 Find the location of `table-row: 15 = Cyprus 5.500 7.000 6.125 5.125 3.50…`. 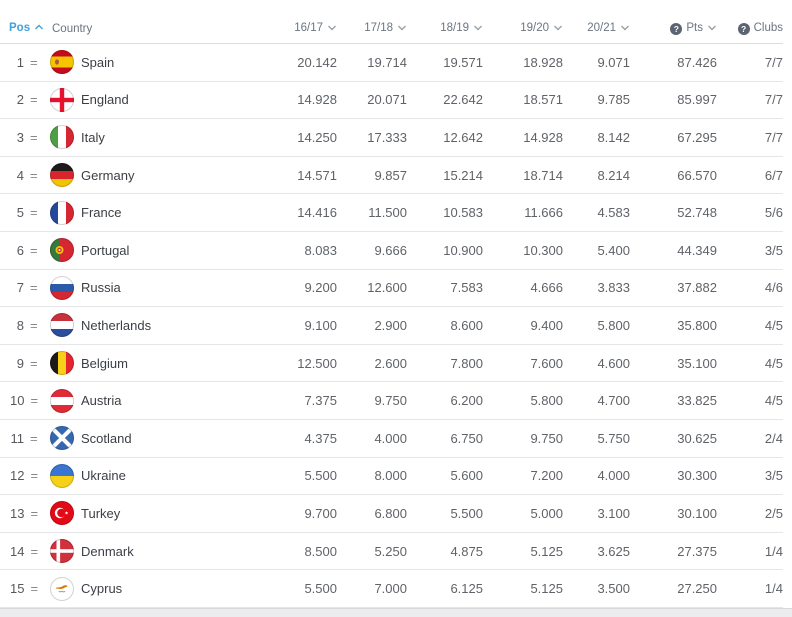

table-row: 15 = Cyprus 5.500 7.000 6.125 5.125 3.50… is located at coordinates (391, 589).